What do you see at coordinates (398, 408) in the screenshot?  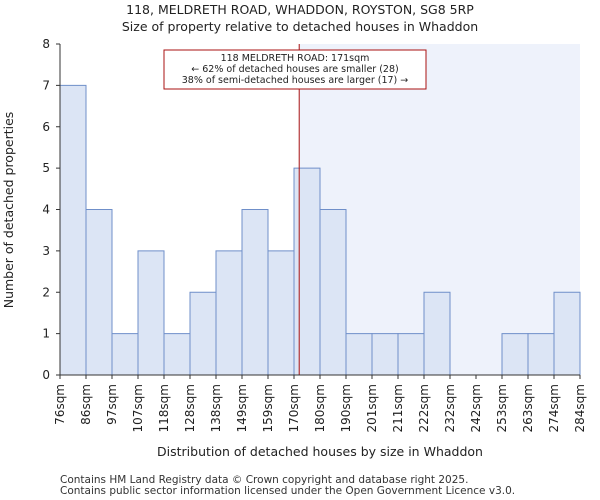 I see `x-tick-label-211sqm: 211sqm` at bounding box center [398, 408].